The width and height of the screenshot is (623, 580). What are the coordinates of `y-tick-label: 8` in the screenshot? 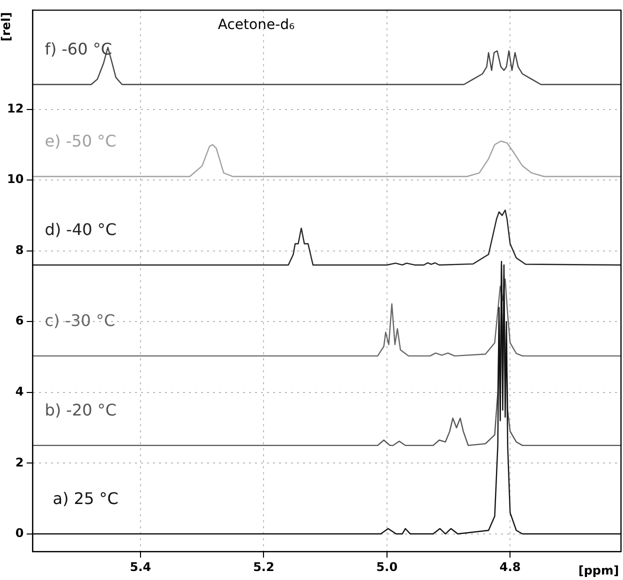 It's located at (19, 249).